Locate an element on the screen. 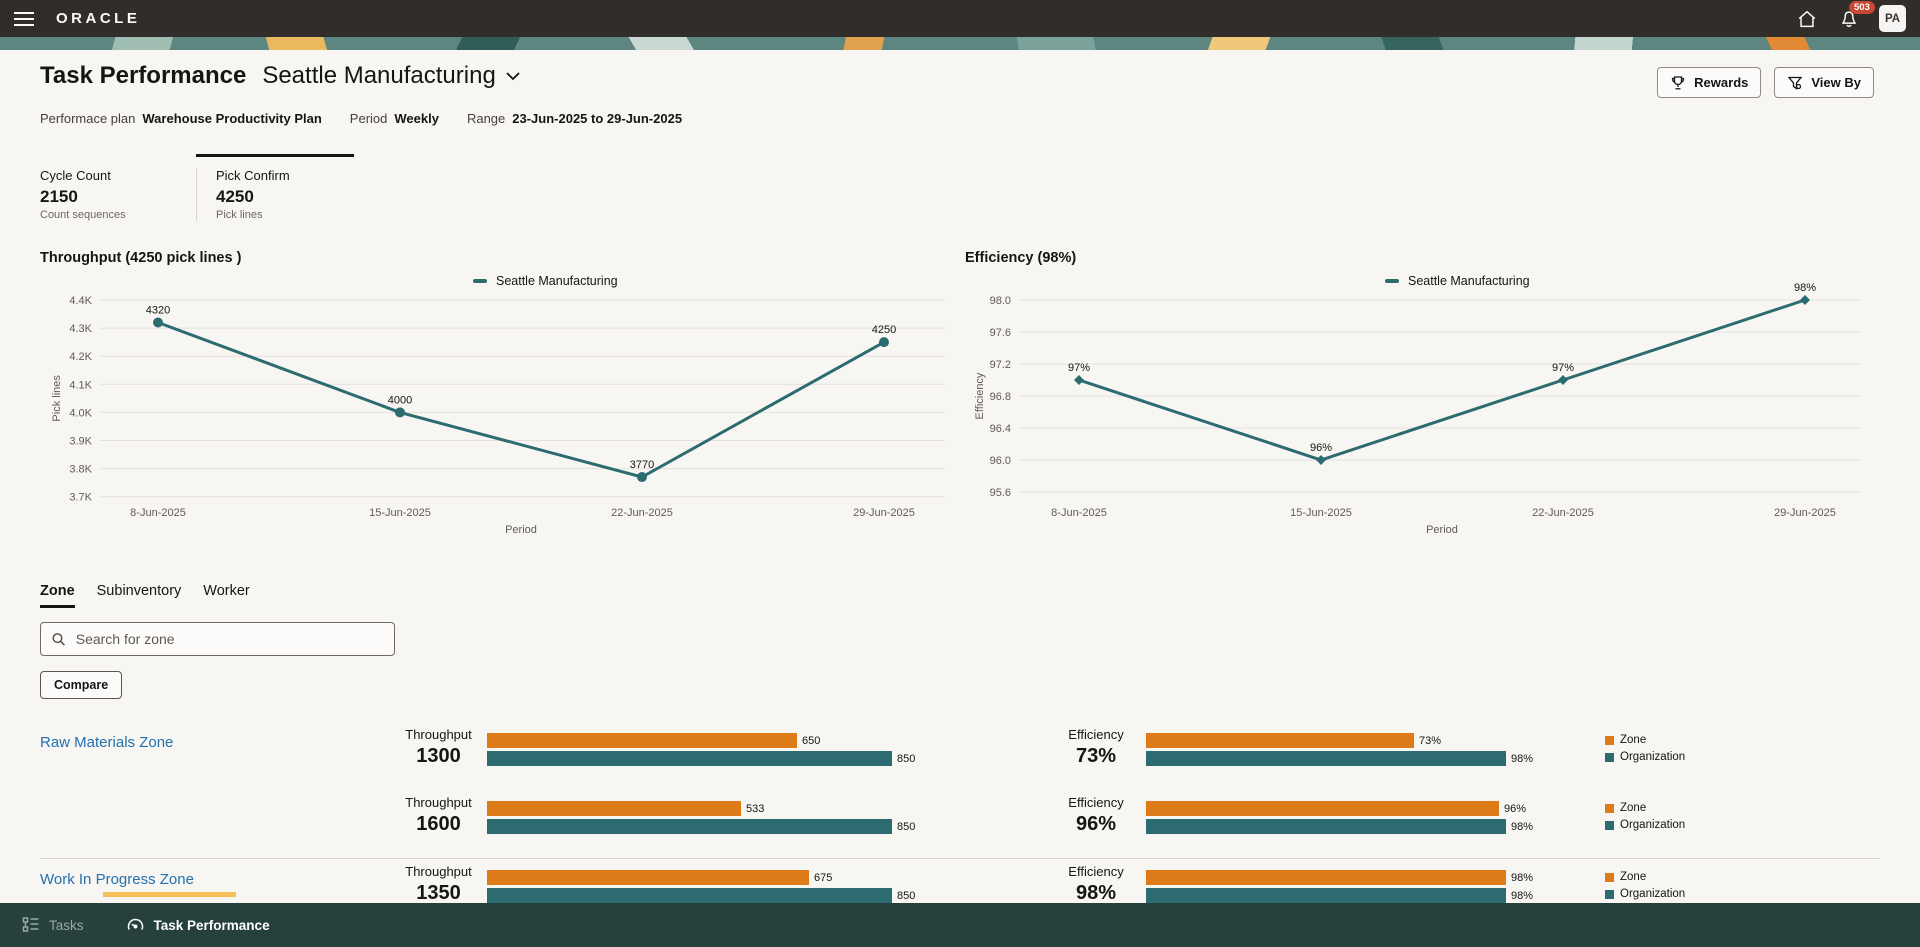 This screenshot has height=947, width=1920. zone-link: Raw Materials Zone is located at coordinates (107, 742).